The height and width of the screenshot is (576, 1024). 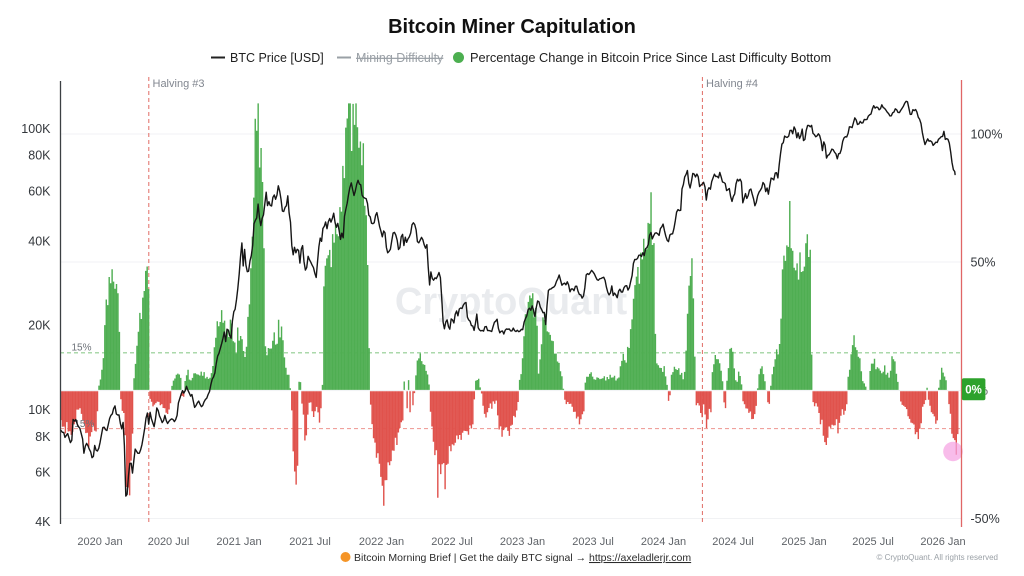 What do you see at coordinates (522, 542) in the screenshot?
I see `svg-text: 2023 Jan` at bounding box center [522, 542].